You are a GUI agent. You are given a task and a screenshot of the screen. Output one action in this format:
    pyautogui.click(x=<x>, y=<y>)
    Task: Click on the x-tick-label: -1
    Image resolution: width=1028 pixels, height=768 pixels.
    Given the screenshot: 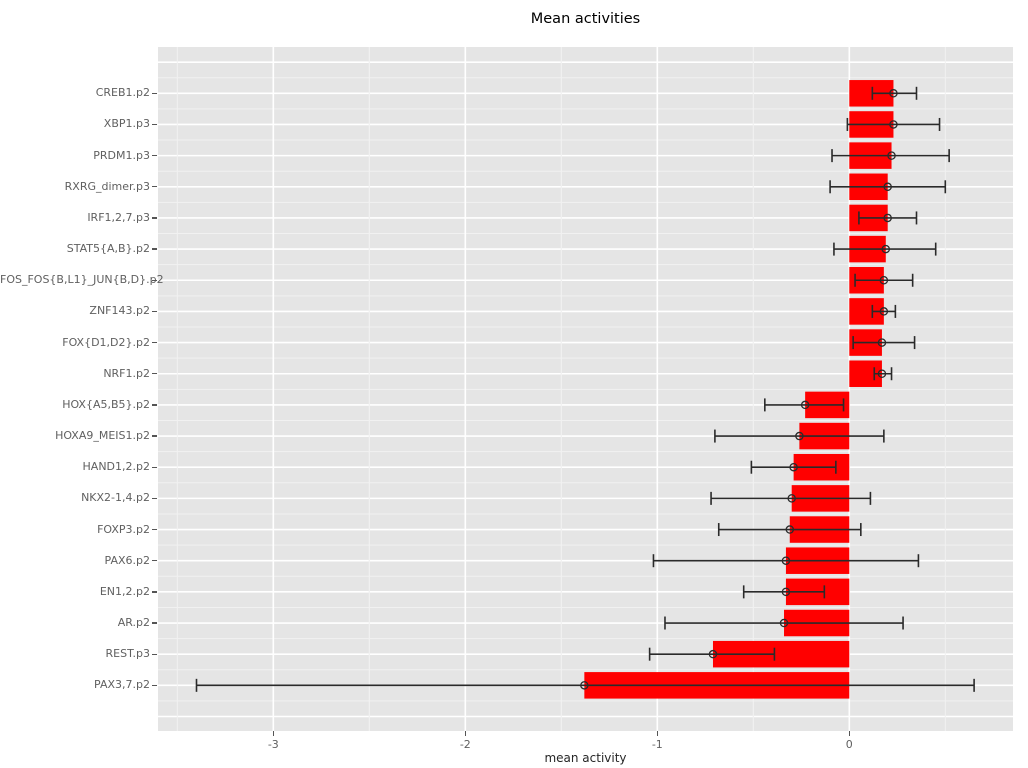 What is the action you would take?
    pyautogui.click(x=657, y=744)
    